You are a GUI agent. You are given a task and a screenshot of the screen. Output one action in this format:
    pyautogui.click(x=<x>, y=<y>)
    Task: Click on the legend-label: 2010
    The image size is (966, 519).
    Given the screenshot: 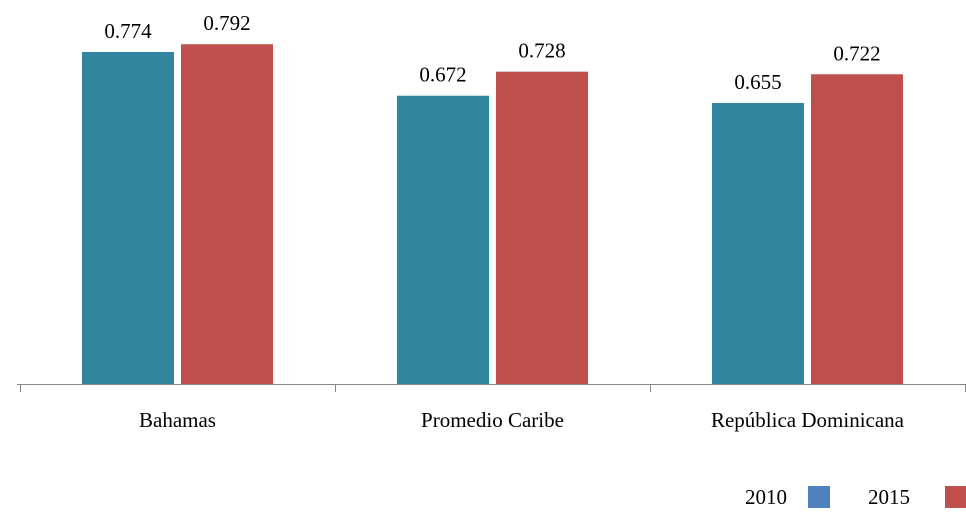 What is the action you would take?
    pyautogui.click(x=766, y=497)
    